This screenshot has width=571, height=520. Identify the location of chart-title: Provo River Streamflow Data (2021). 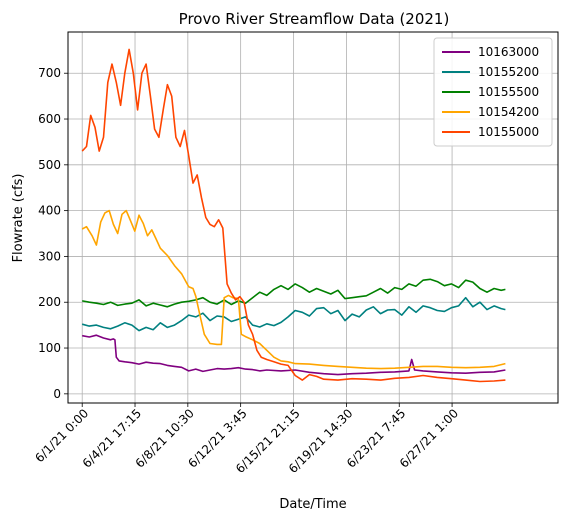
(314, 19).